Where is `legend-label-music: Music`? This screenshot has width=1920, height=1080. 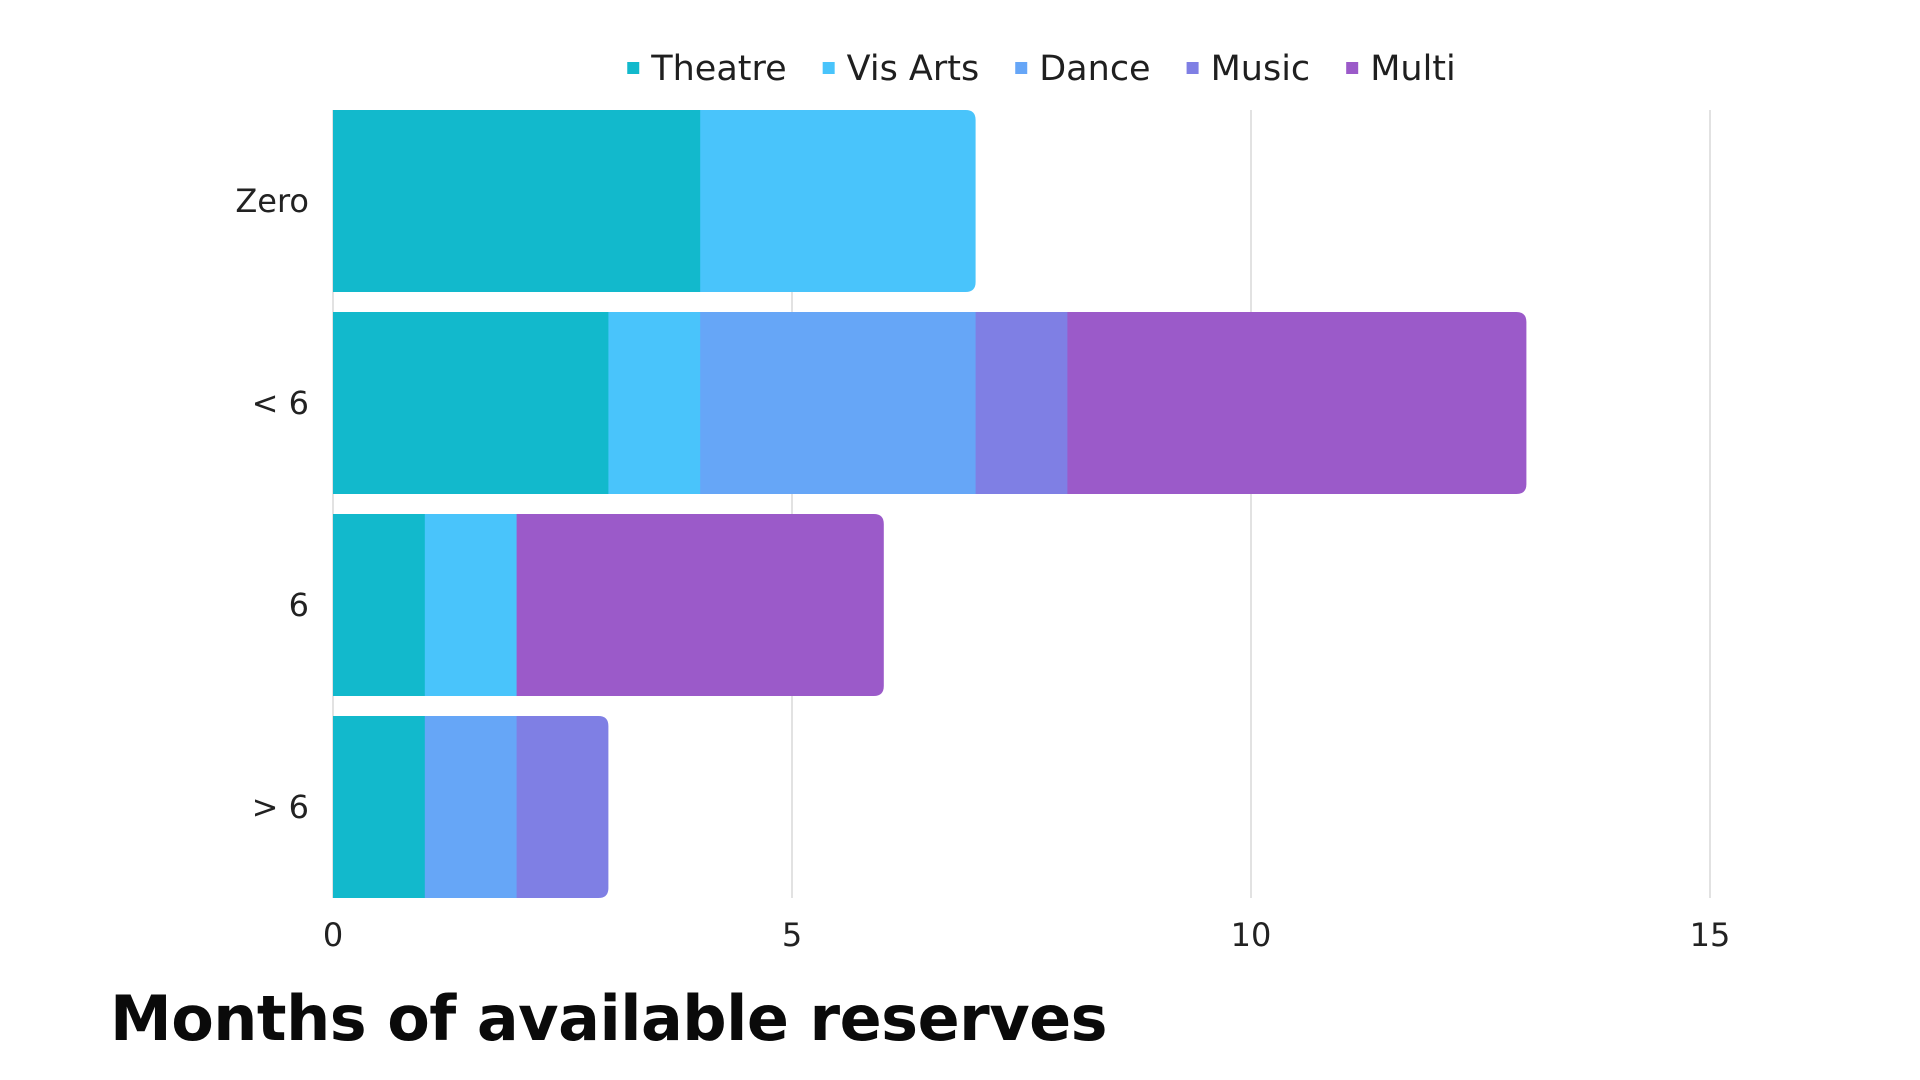
legend-label-music: Music is located at coordinates (1261, 69).